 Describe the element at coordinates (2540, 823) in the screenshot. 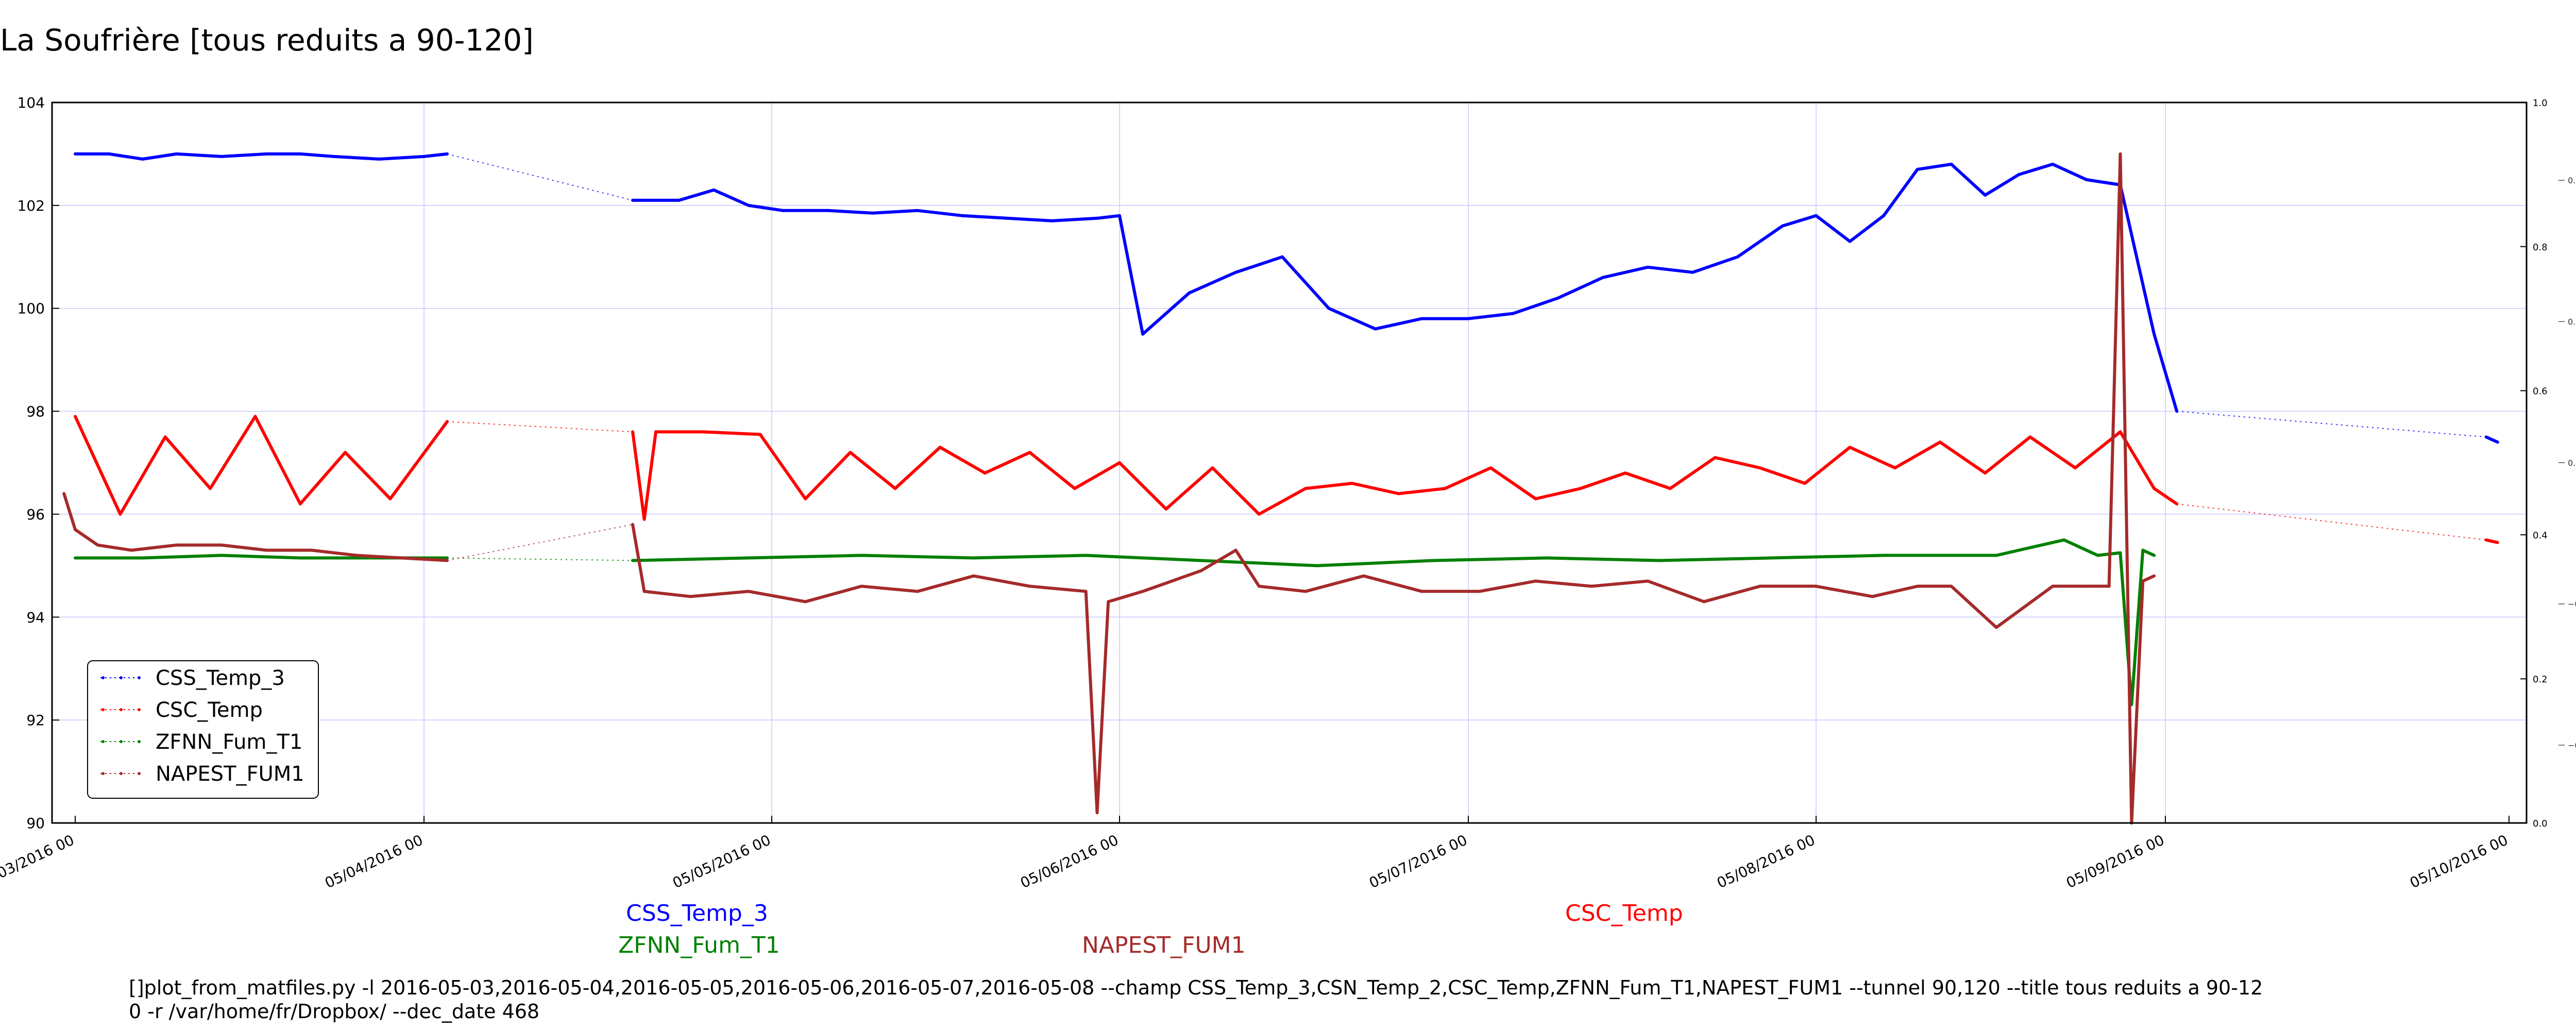

I see `right-tick-label: 0.0` at that location.